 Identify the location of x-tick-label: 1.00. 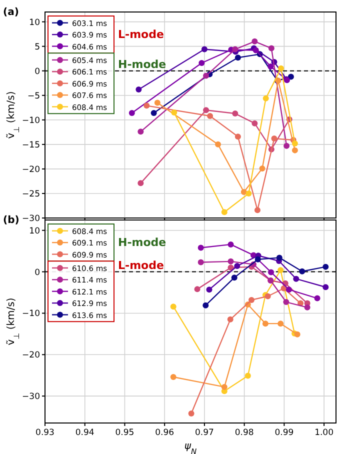
(324, 433).